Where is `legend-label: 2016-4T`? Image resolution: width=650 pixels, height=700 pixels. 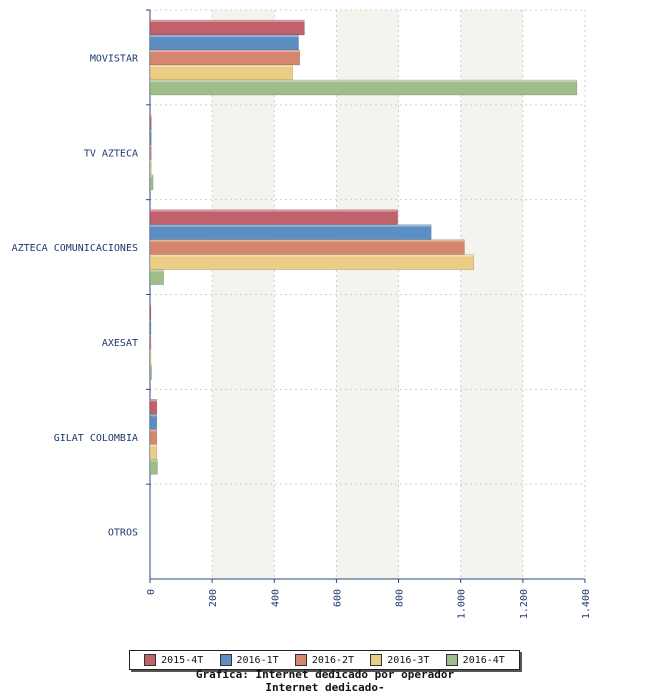 legend-label: 2016-4T is located at coordinates (483, 660).